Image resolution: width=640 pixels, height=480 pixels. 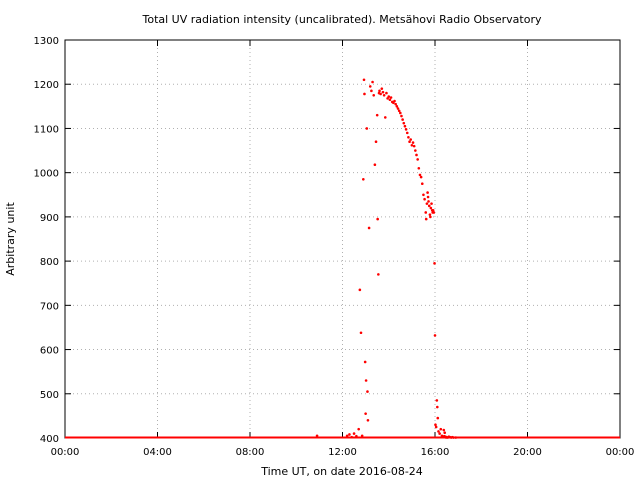 I want to click on y-tick-label: 1000, so click(x=46, y=174).